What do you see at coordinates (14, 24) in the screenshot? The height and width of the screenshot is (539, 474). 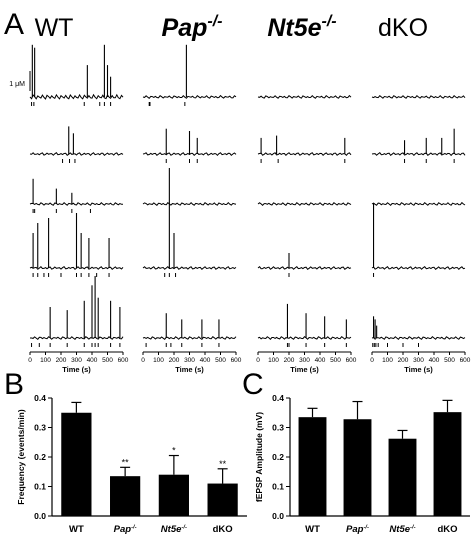 I see `panel-a-label: A` at bounding box center [14, 24].